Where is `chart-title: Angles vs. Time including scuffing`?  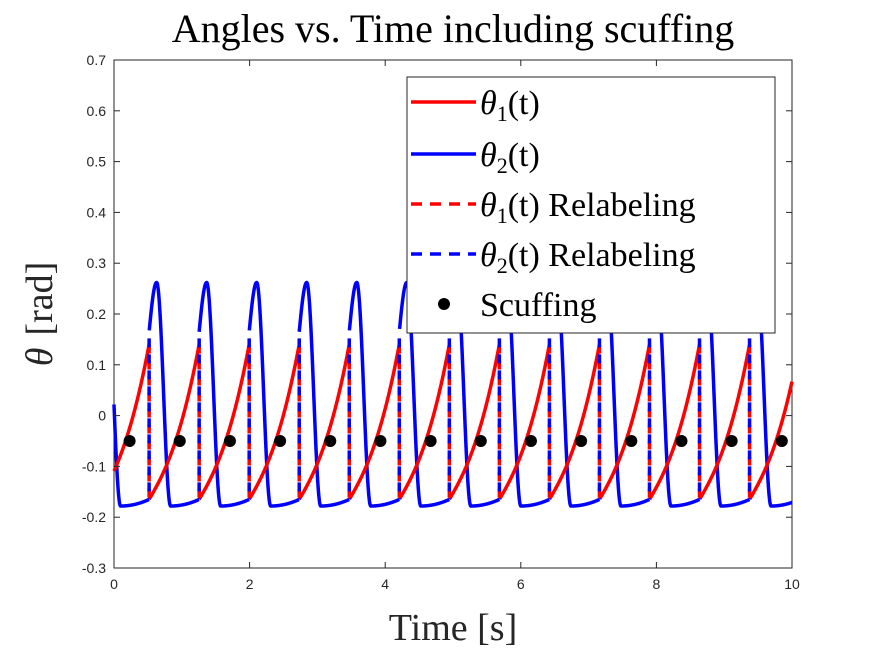
chart-title: Angles vs. Time including scuffing is located at coordinates (453, 28).